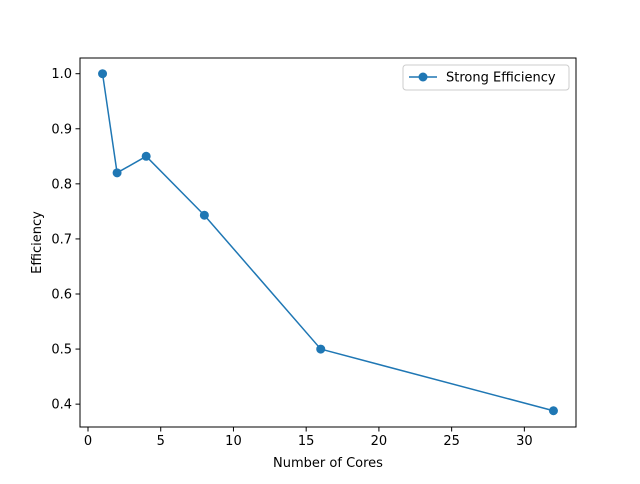 This screenshot has height=484, width=640. I want to click on x-axis-label: Number of Cores, so click(328, 463).